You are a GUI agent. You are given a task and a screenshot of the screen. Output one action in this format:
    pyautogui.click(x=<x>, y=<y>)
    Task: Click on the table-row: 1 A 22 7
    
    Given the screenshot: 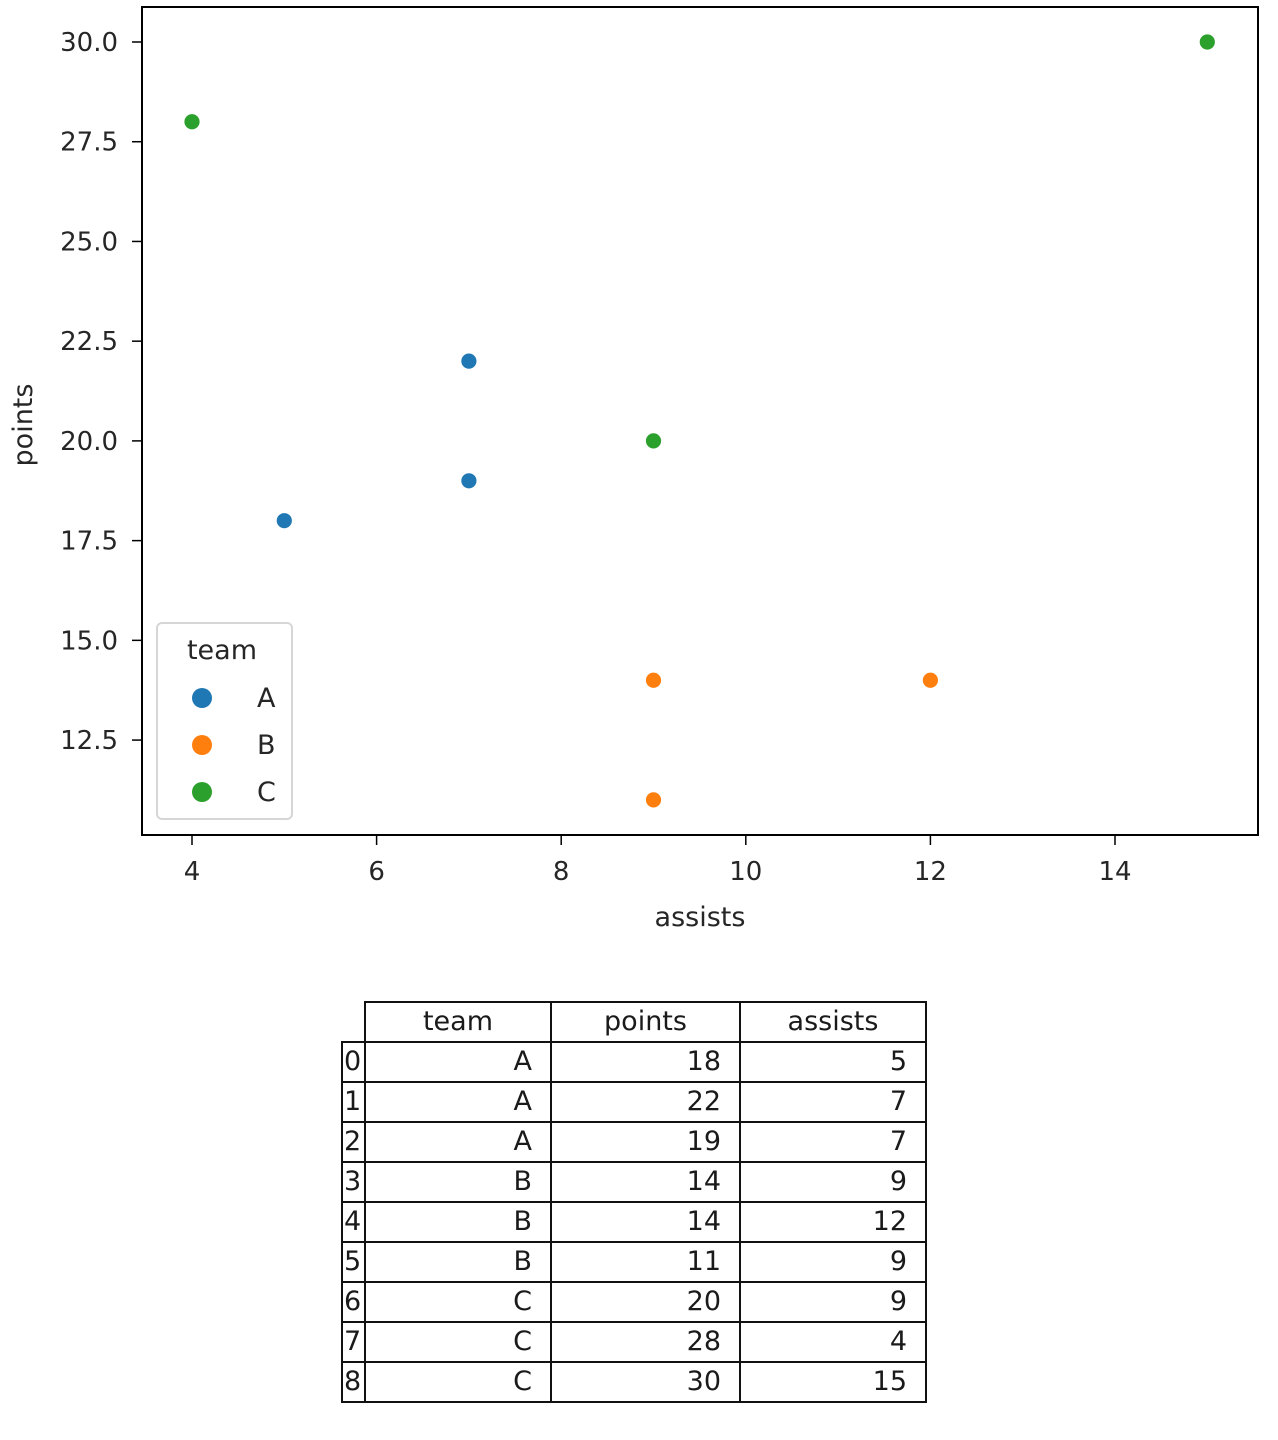 What is the action you would take?
    pyautogui.click(x=634, y=1102)
    